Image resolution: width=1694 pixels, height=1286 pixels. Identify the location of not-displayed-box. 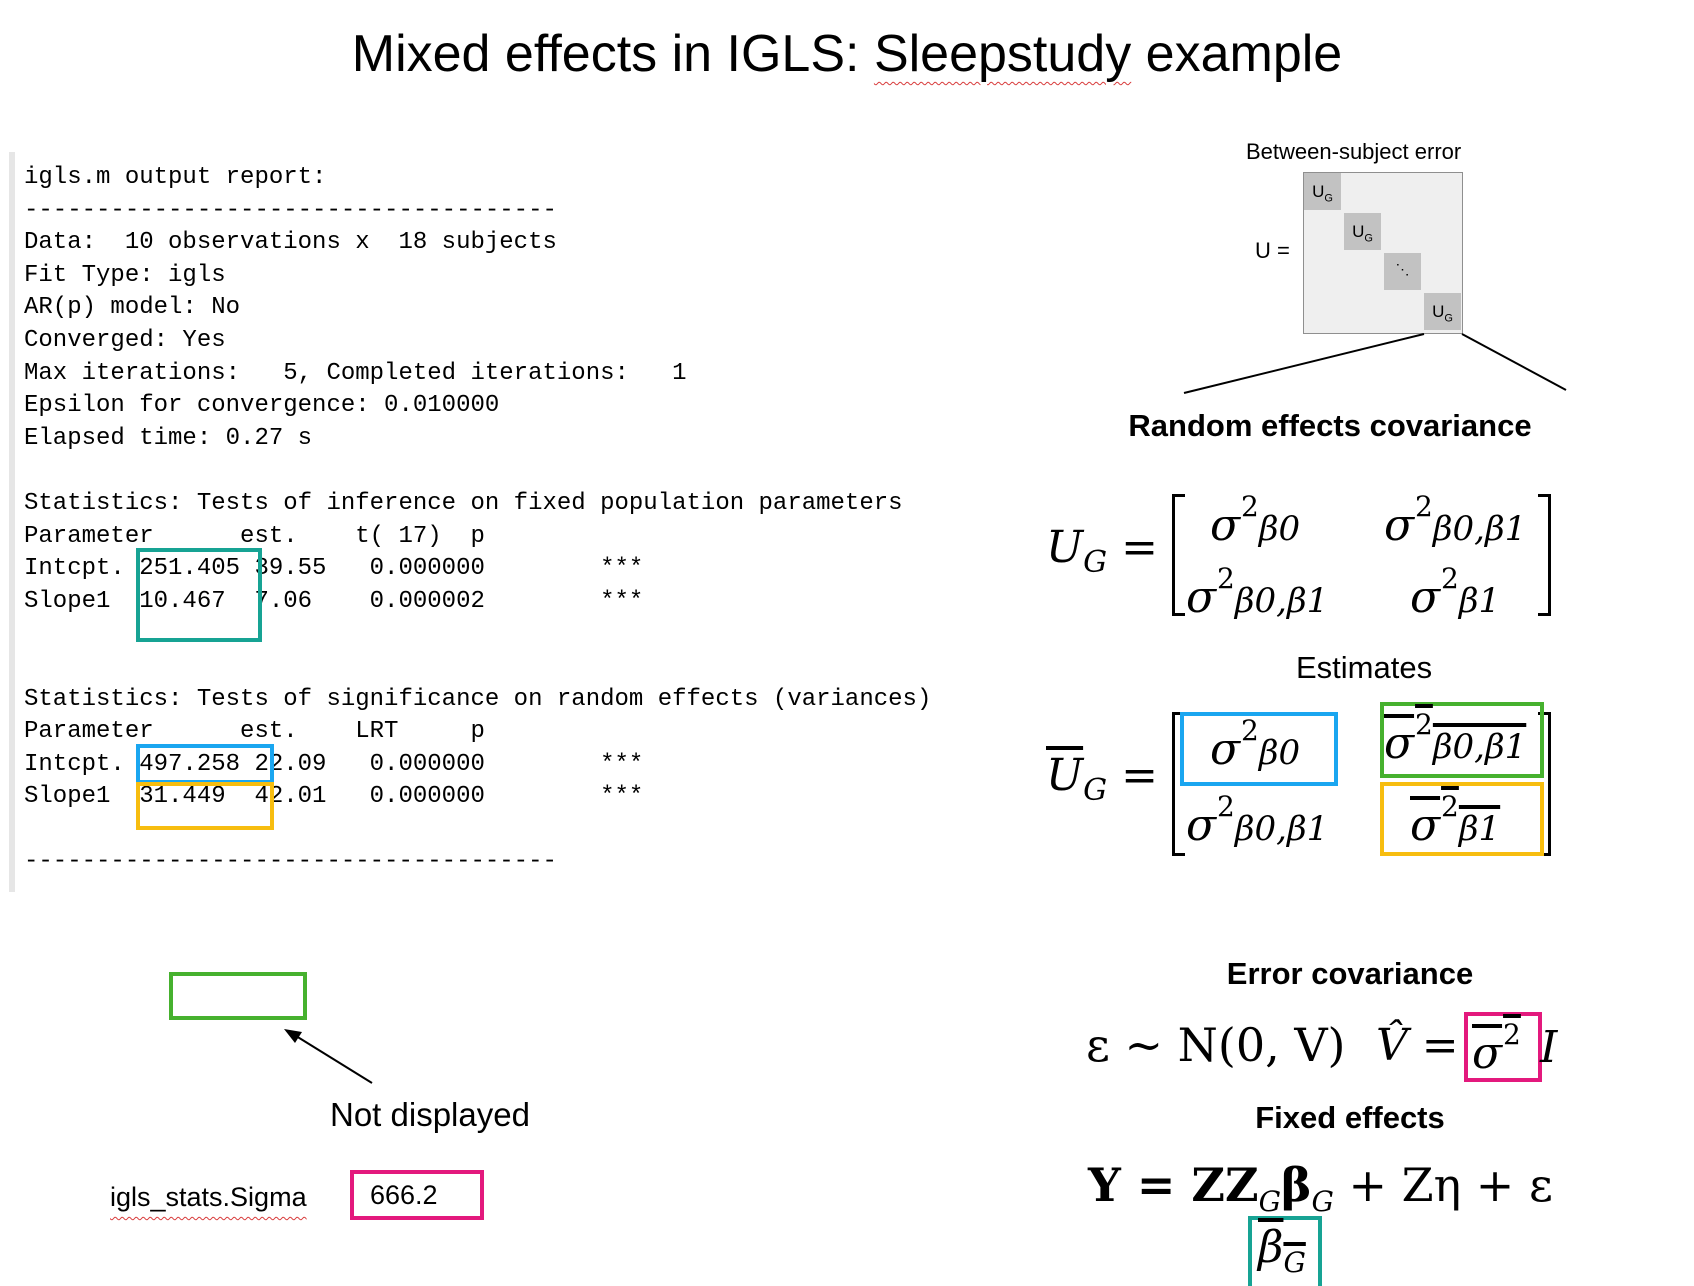
(238, 996).